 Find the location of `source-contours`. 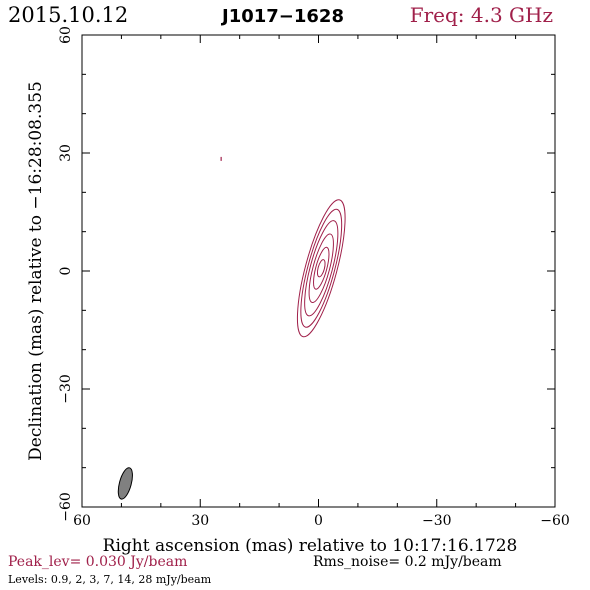

source-contours is located at coordinates (283, 247).